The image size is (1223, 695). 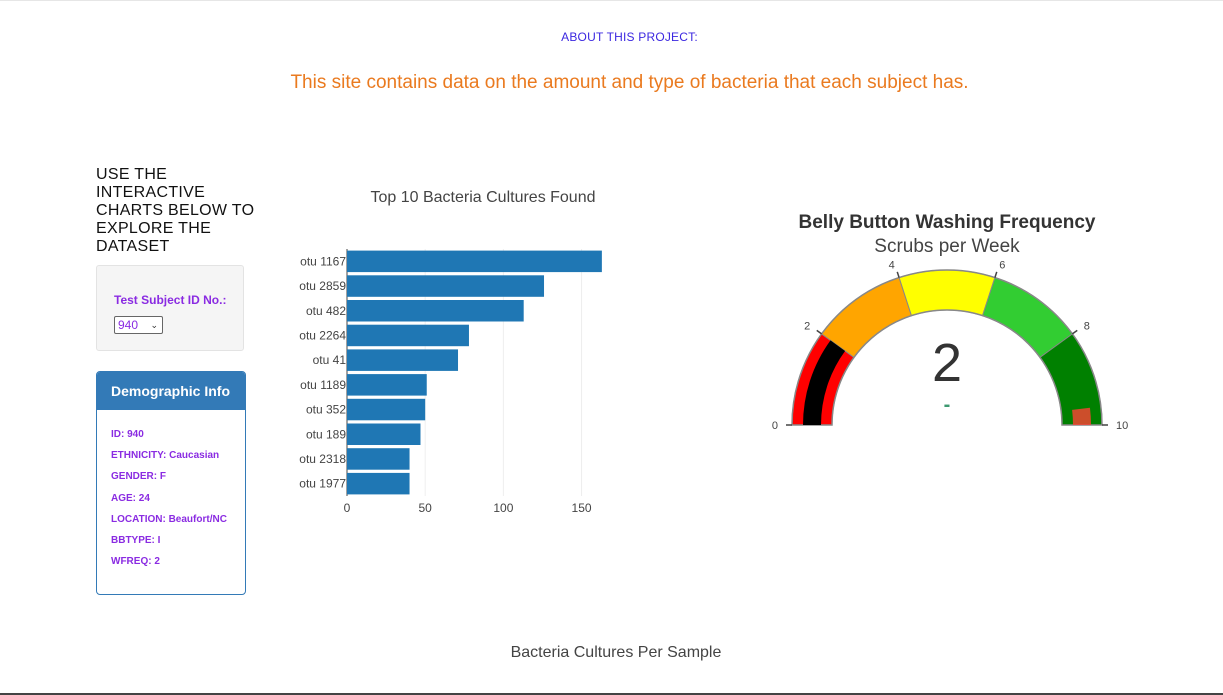 I want to click on bar-category-label: otu 2318, so click(x=322, y=459).